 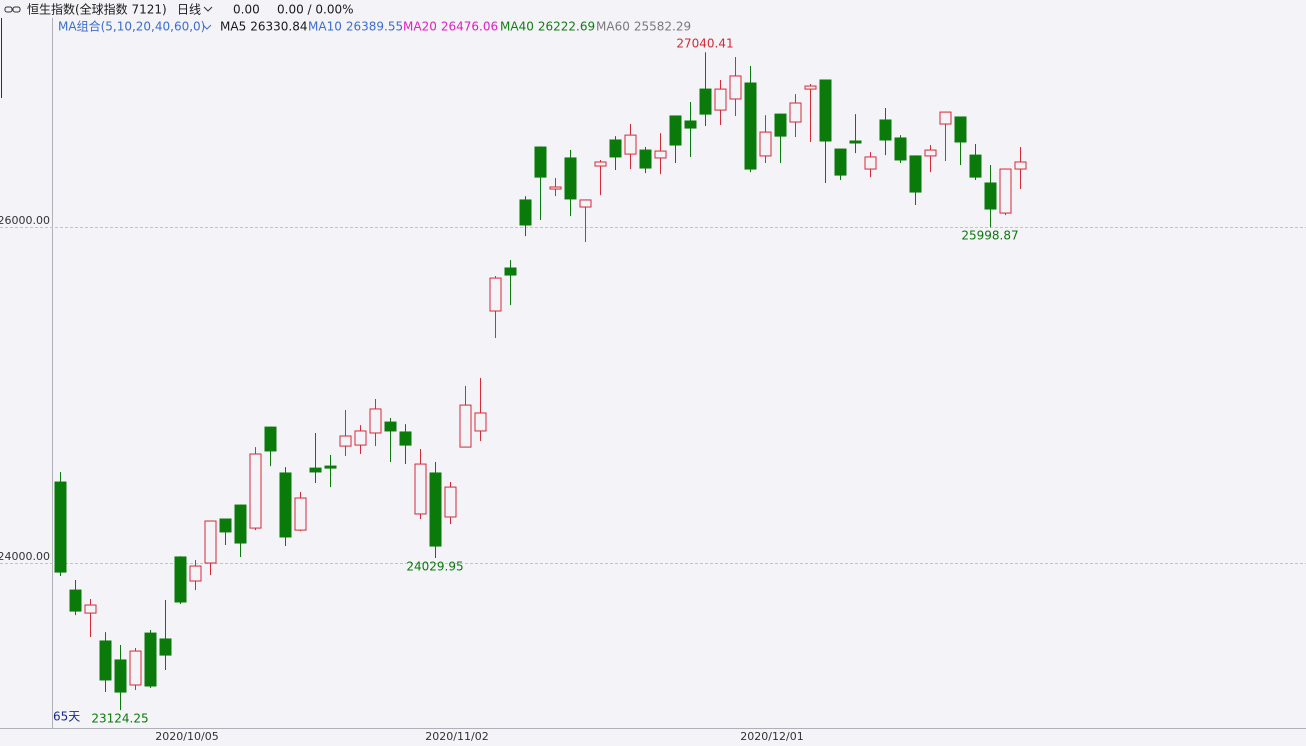 What do you see at coordinates (704, 44) in the screenshot?
I see `high-label: 27040.41` at bounding box center [704, 44].